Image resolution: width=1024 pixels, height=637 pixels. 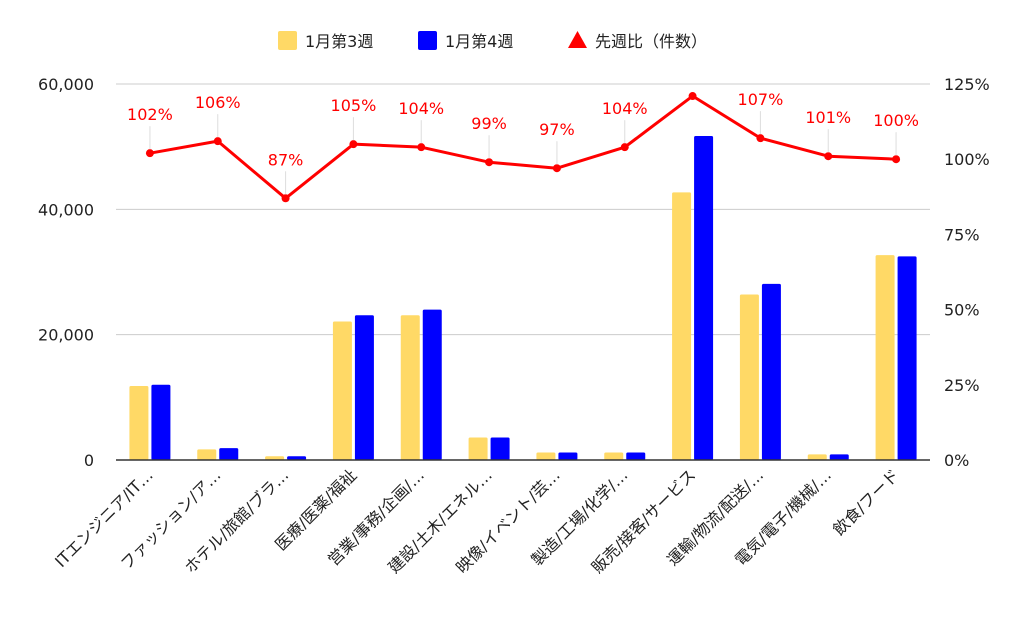 I want to click on legend-label: 1月第4週, so click(x=479, y=41).